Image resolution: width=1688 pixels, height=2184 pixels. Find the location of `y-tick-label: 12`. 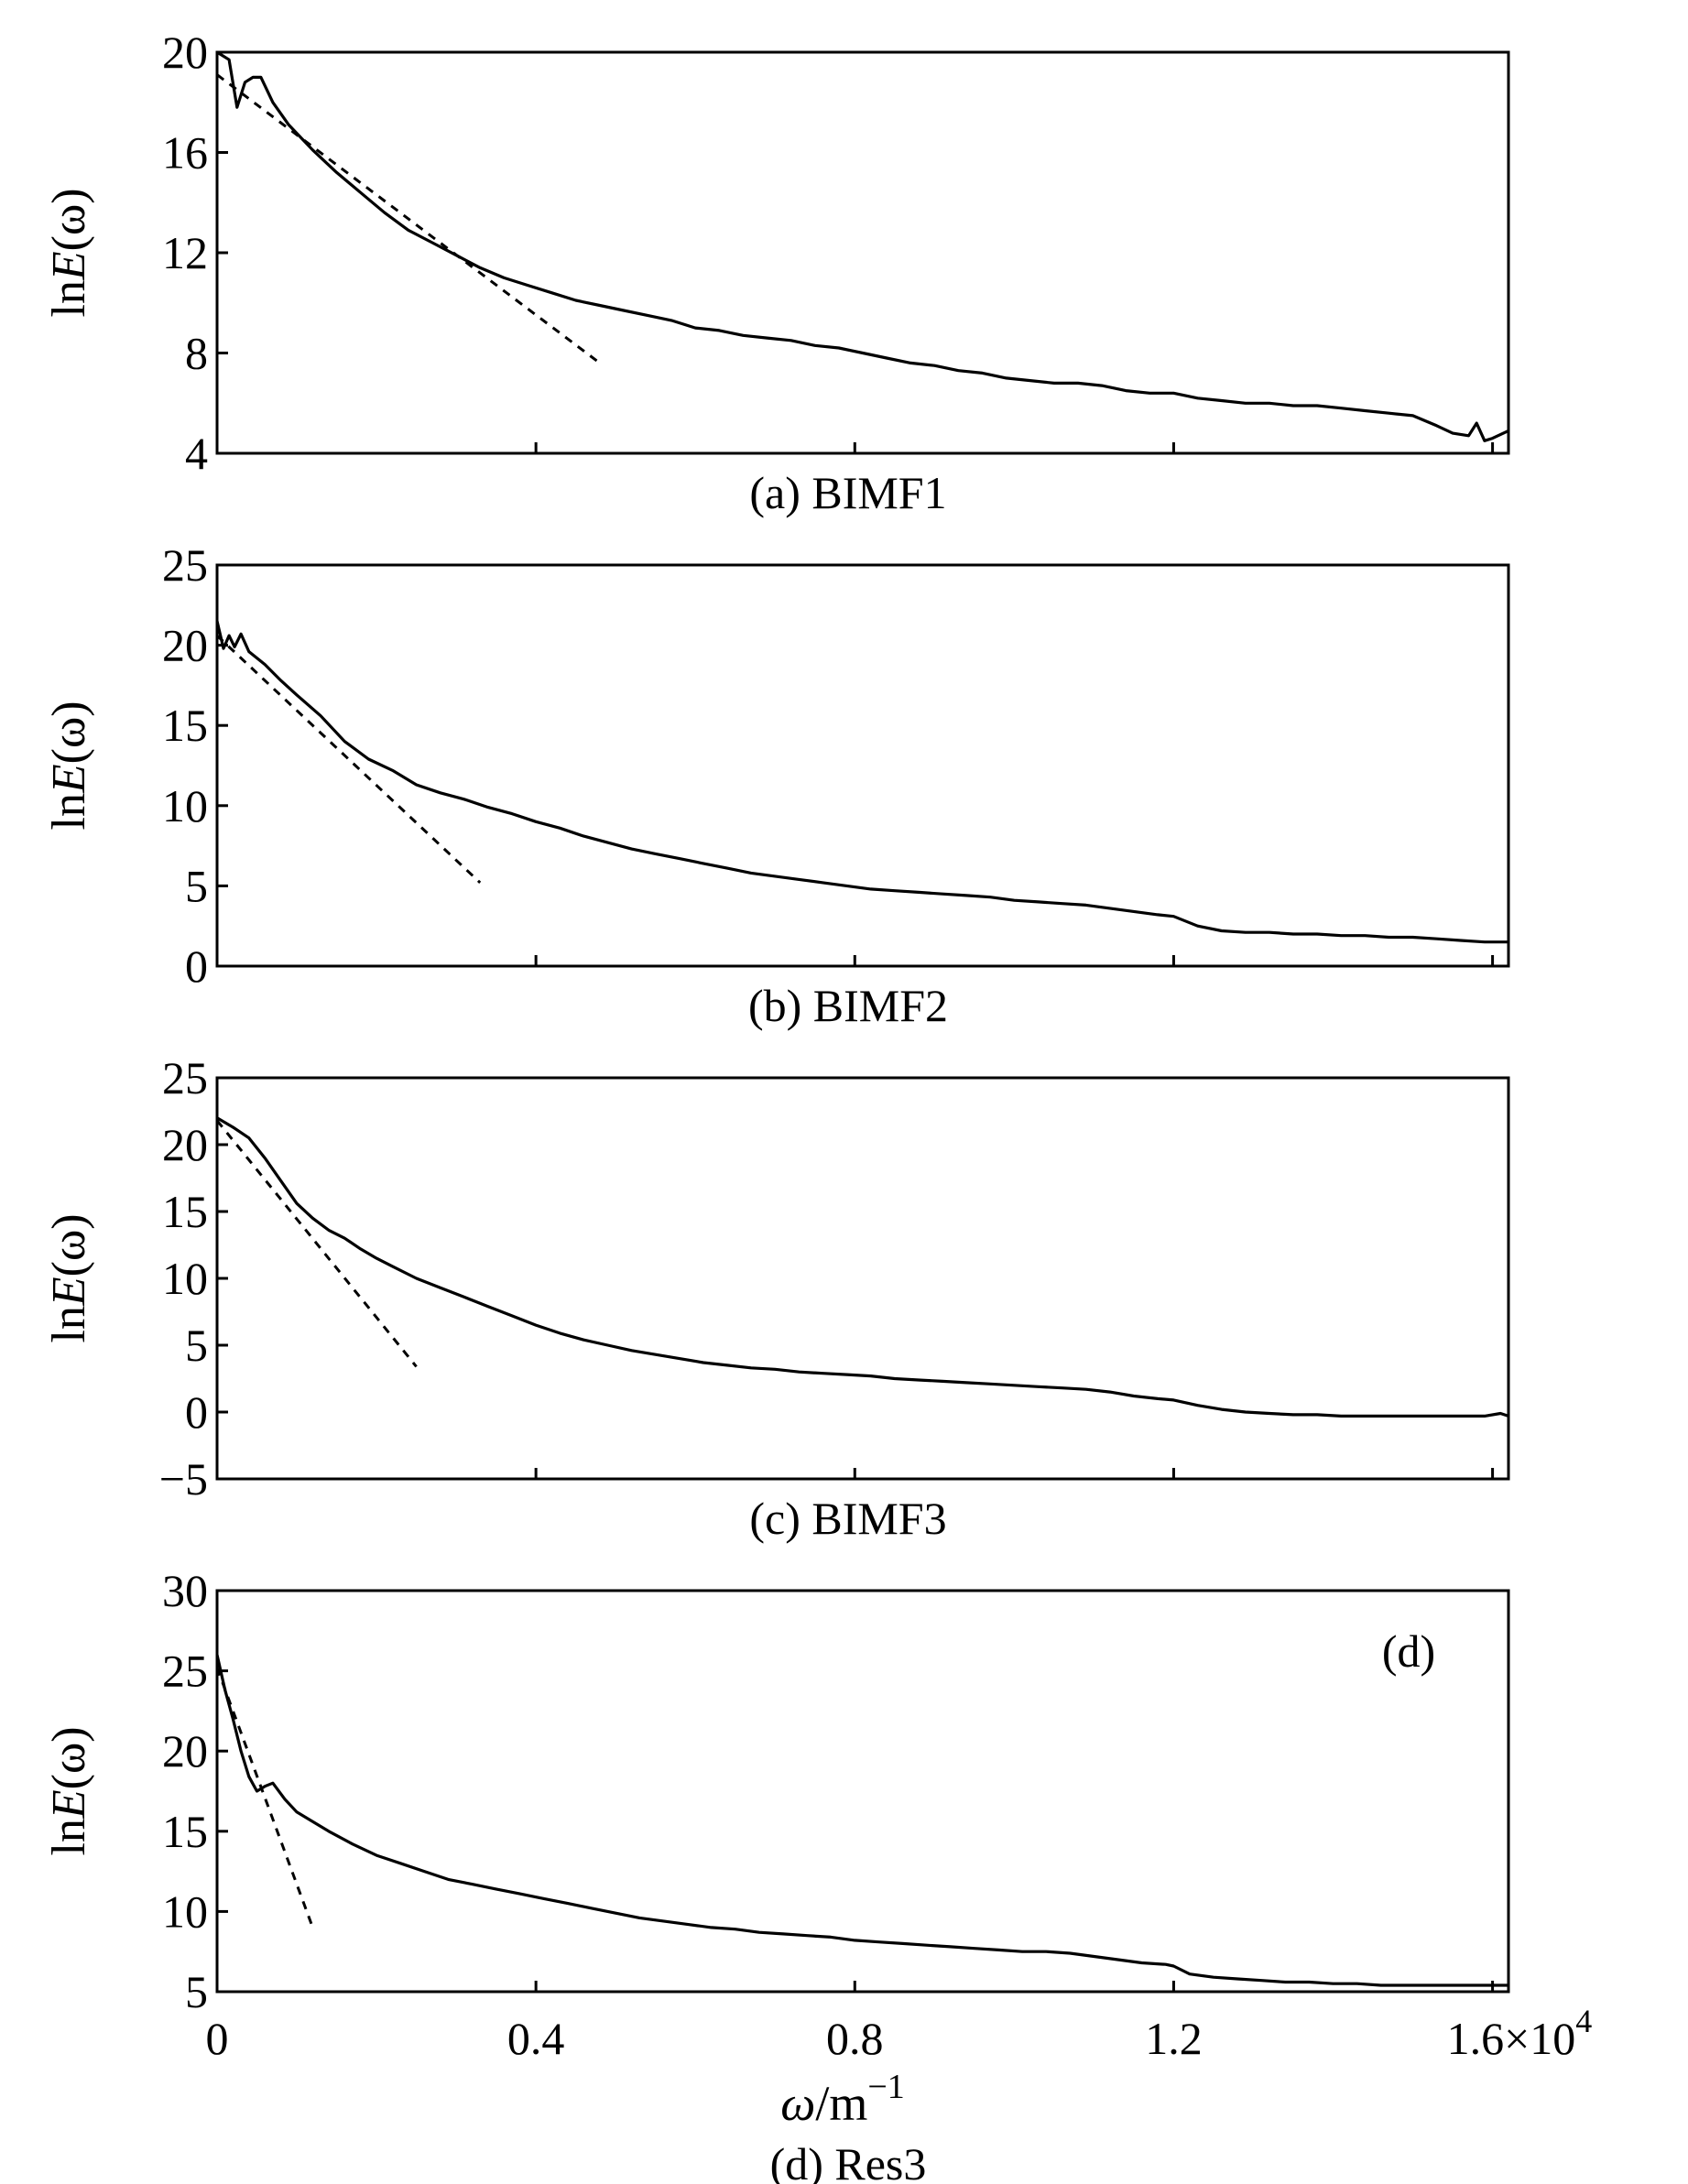

y-tick-label: 12 is located at coordinates (185, 252).